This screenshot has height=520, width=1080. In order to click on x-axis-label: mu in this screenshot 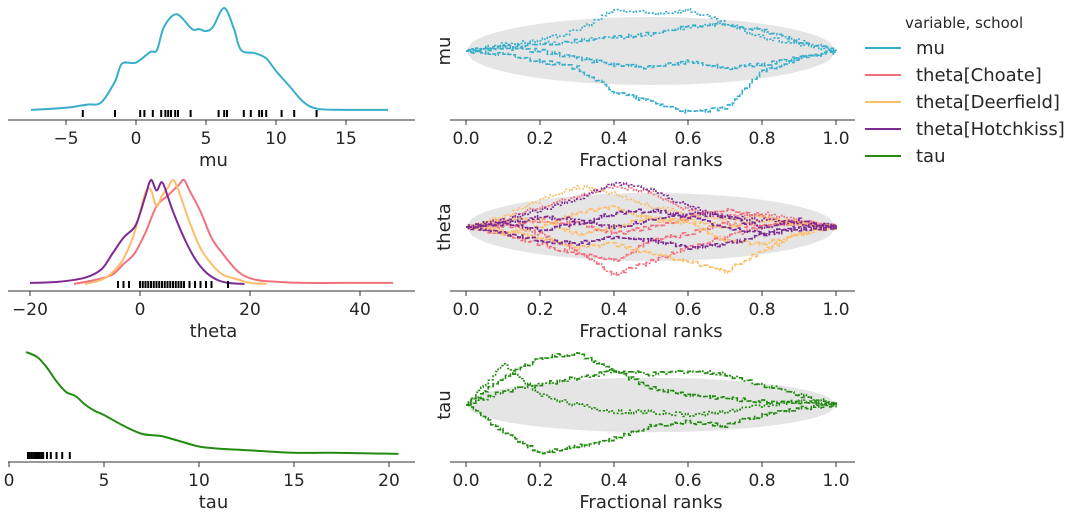, I will do `click(213, 160)`.